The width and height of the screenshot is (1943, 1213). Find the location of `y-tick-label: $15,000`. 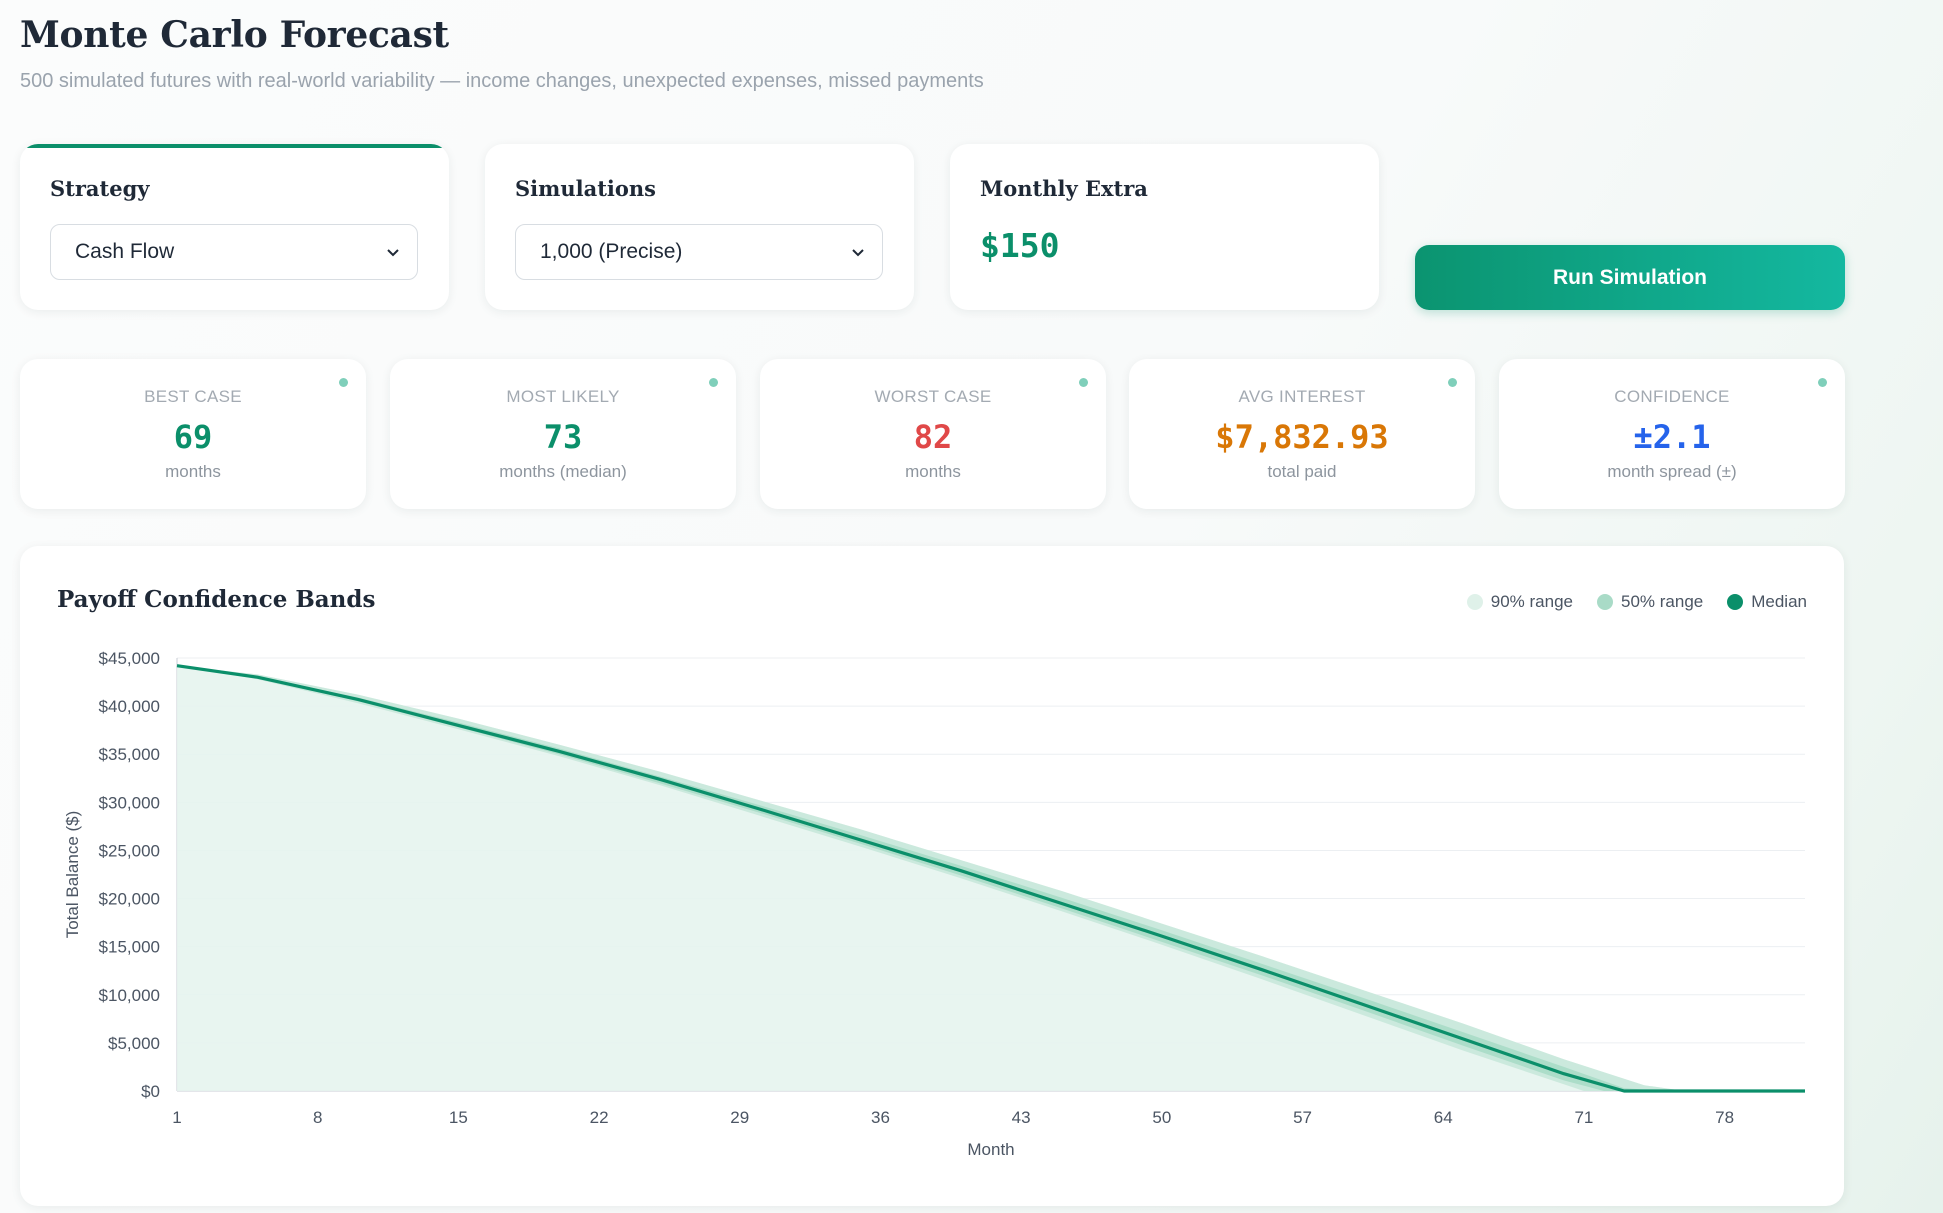

y-tick-label: $15,000 is located at coordinates (129, 947).